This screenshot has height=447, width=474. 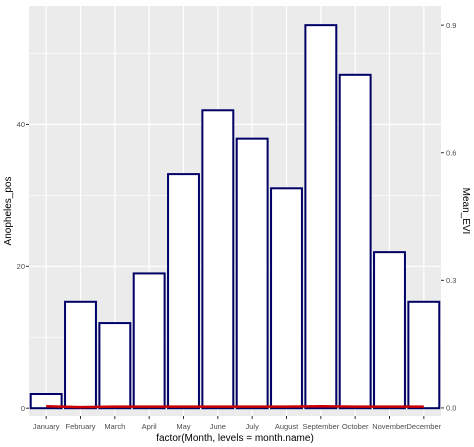 I want to click on x-tick-label-april: April, so click(x=149, y=426).